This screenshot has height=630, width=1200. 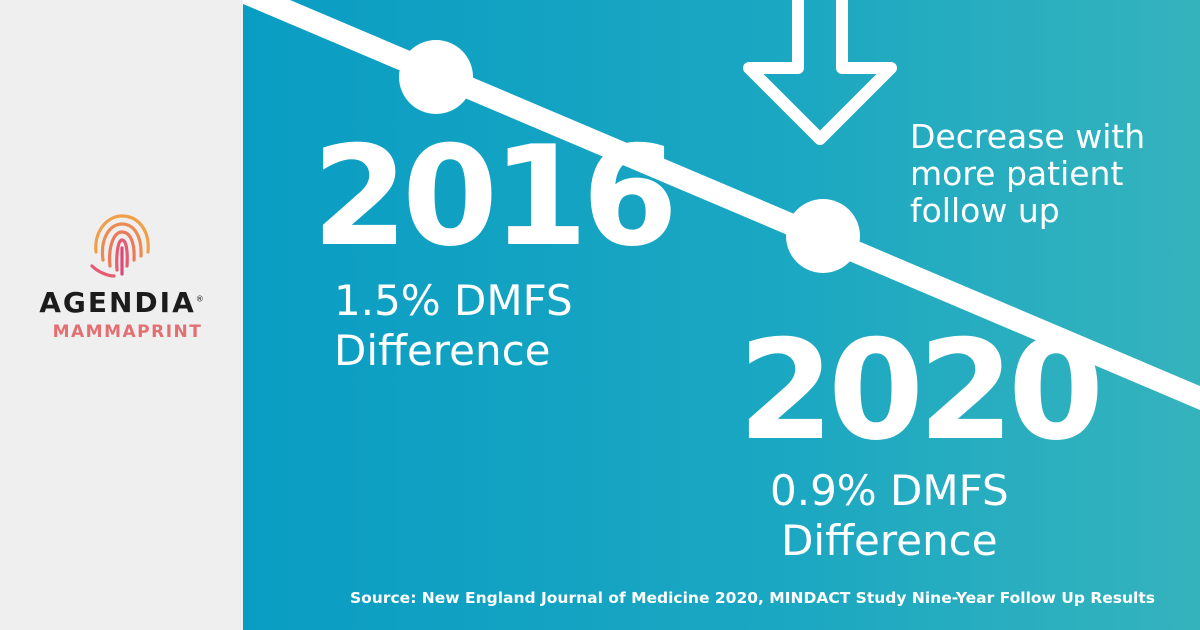 What do you see at coordinates (436, 77) in the screenshot?
I see `timeline-dot-2016` at bounding box center [436, 77].